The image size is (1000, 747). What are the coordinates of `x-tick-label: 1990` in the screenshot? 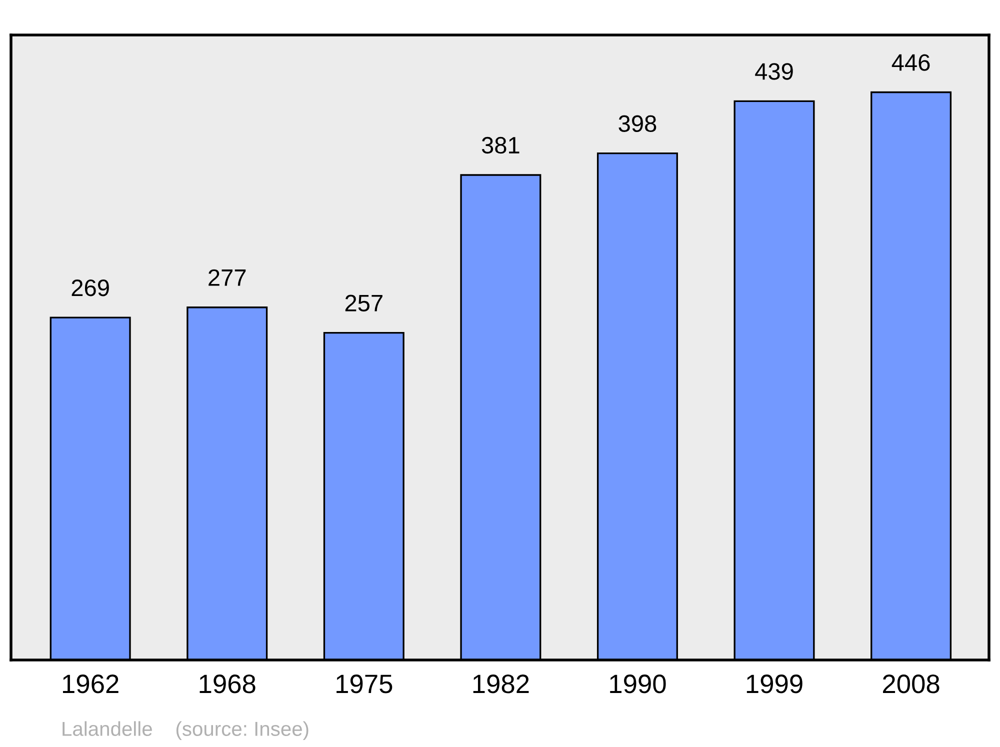 It's located at (638, 684).